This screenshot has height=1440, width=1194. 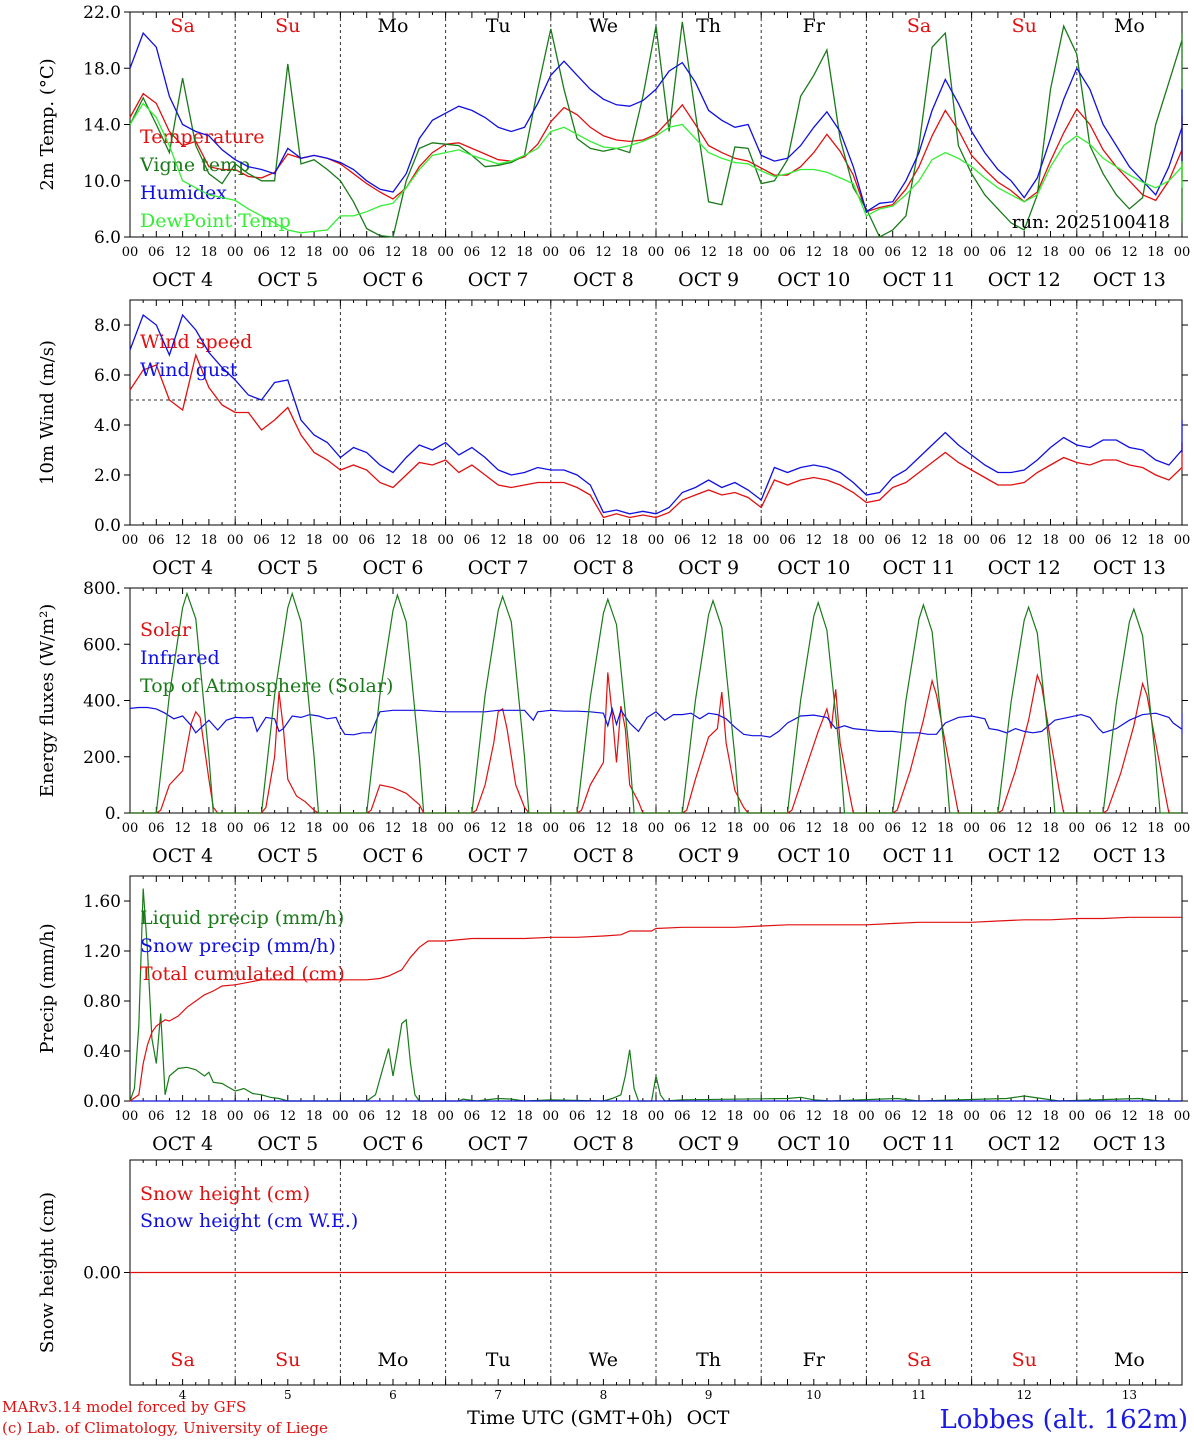 What do you see at coordinates (47, 1272) in the screenshot?
I see `y-axis-title: Snow height (cm)` at bounding box center [47, 1272].